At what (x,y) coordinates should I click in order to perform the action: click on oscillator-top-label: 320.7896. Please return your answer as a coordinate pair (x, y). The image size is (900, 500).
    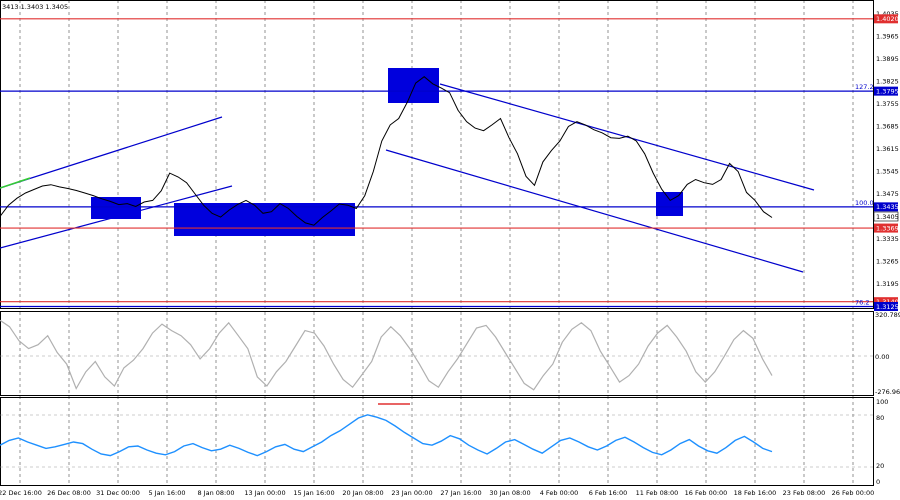
    Looking at the image, I should click on (887, 315).